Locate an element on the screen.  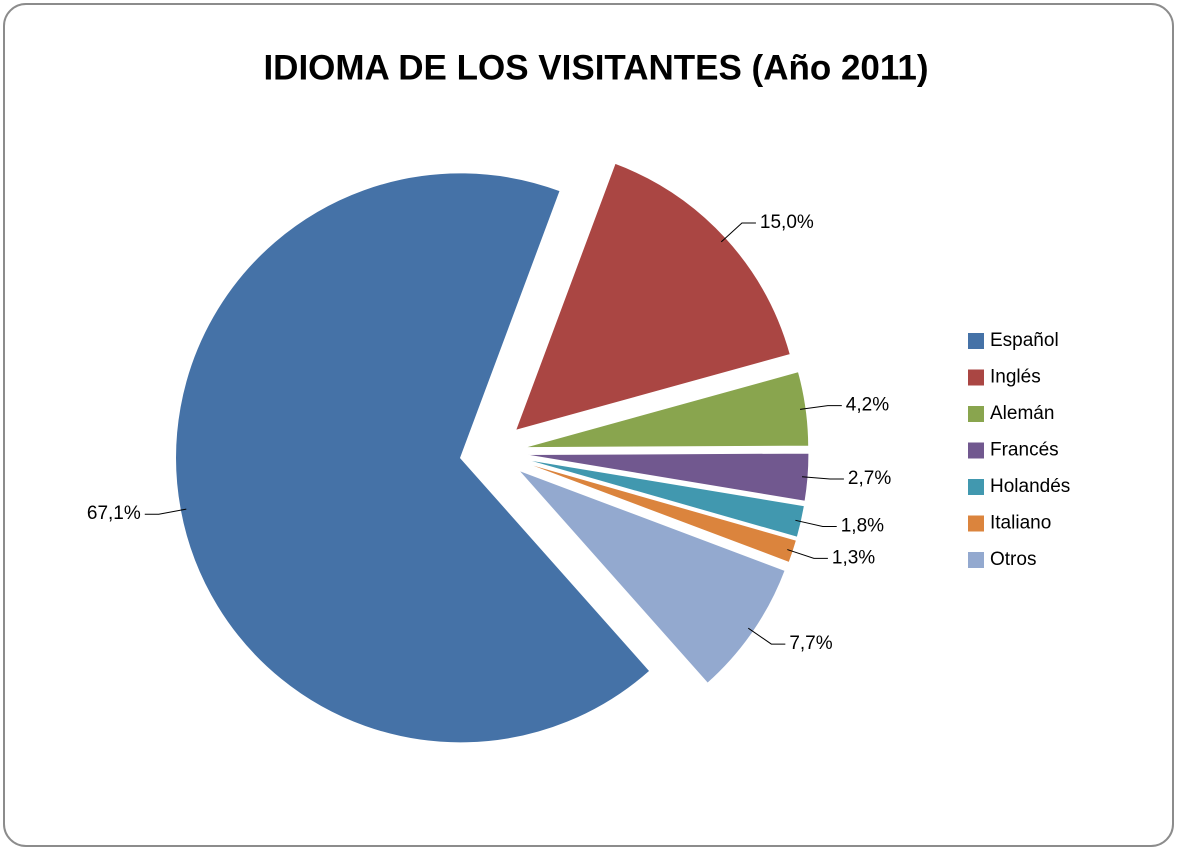
legend-label: Otros is located at coordinates (1013, 559).